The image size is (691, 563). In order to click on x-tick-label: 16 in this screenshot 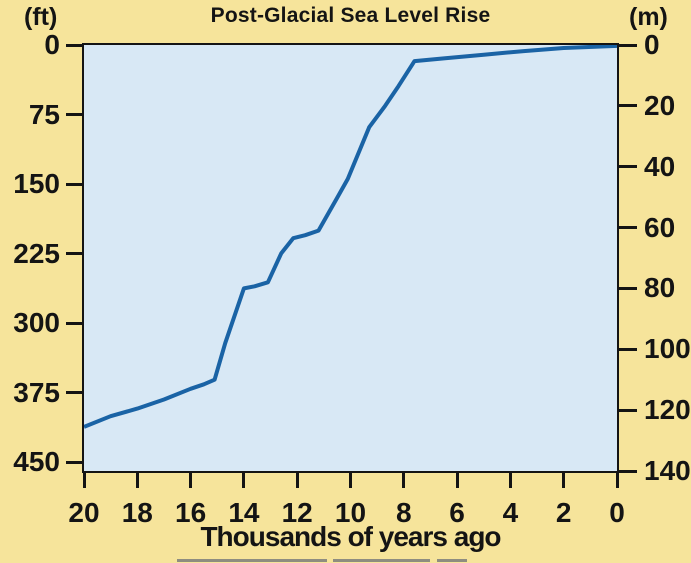, I will do `click(191, 512)`.